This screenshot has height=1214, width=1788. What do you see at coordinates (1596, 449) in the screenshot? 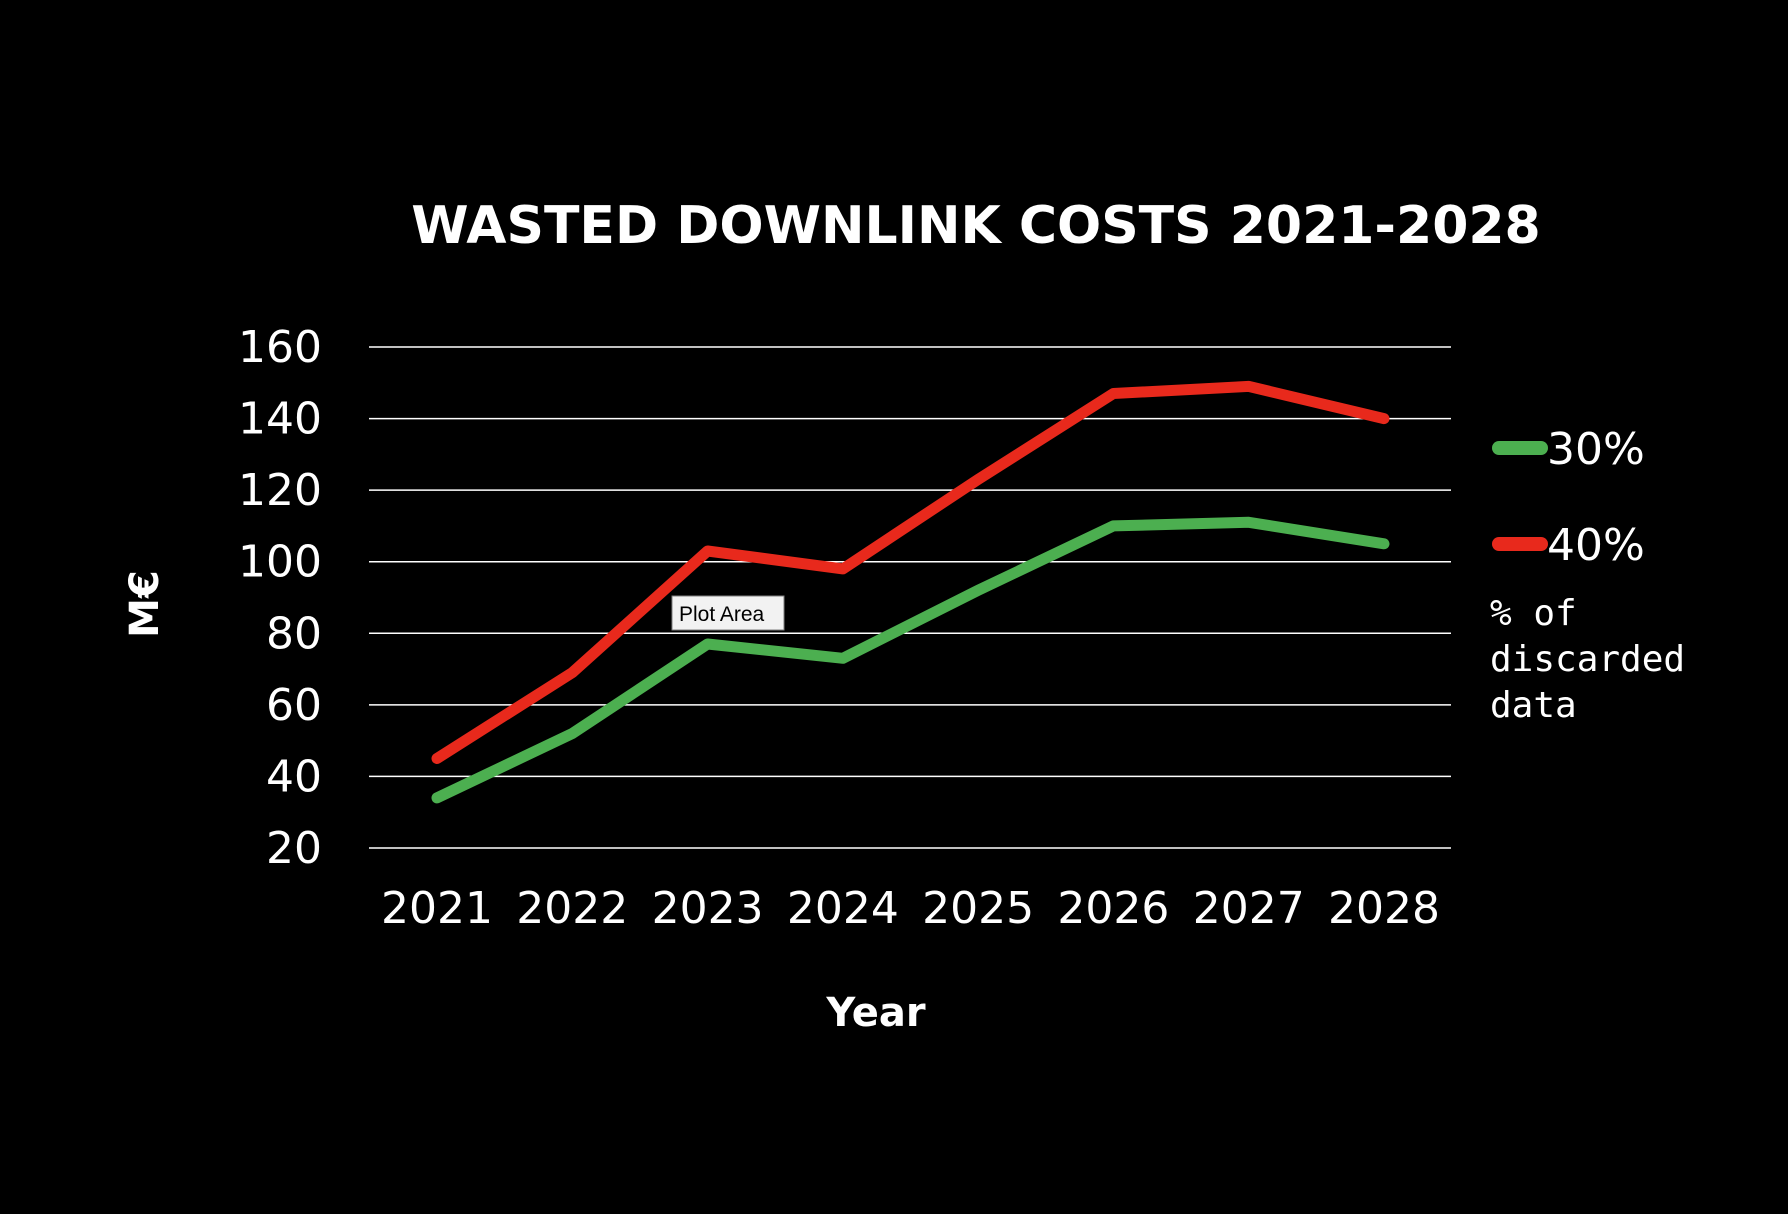
I see `legend-label: 30%` at bounding box center [1596, 449].